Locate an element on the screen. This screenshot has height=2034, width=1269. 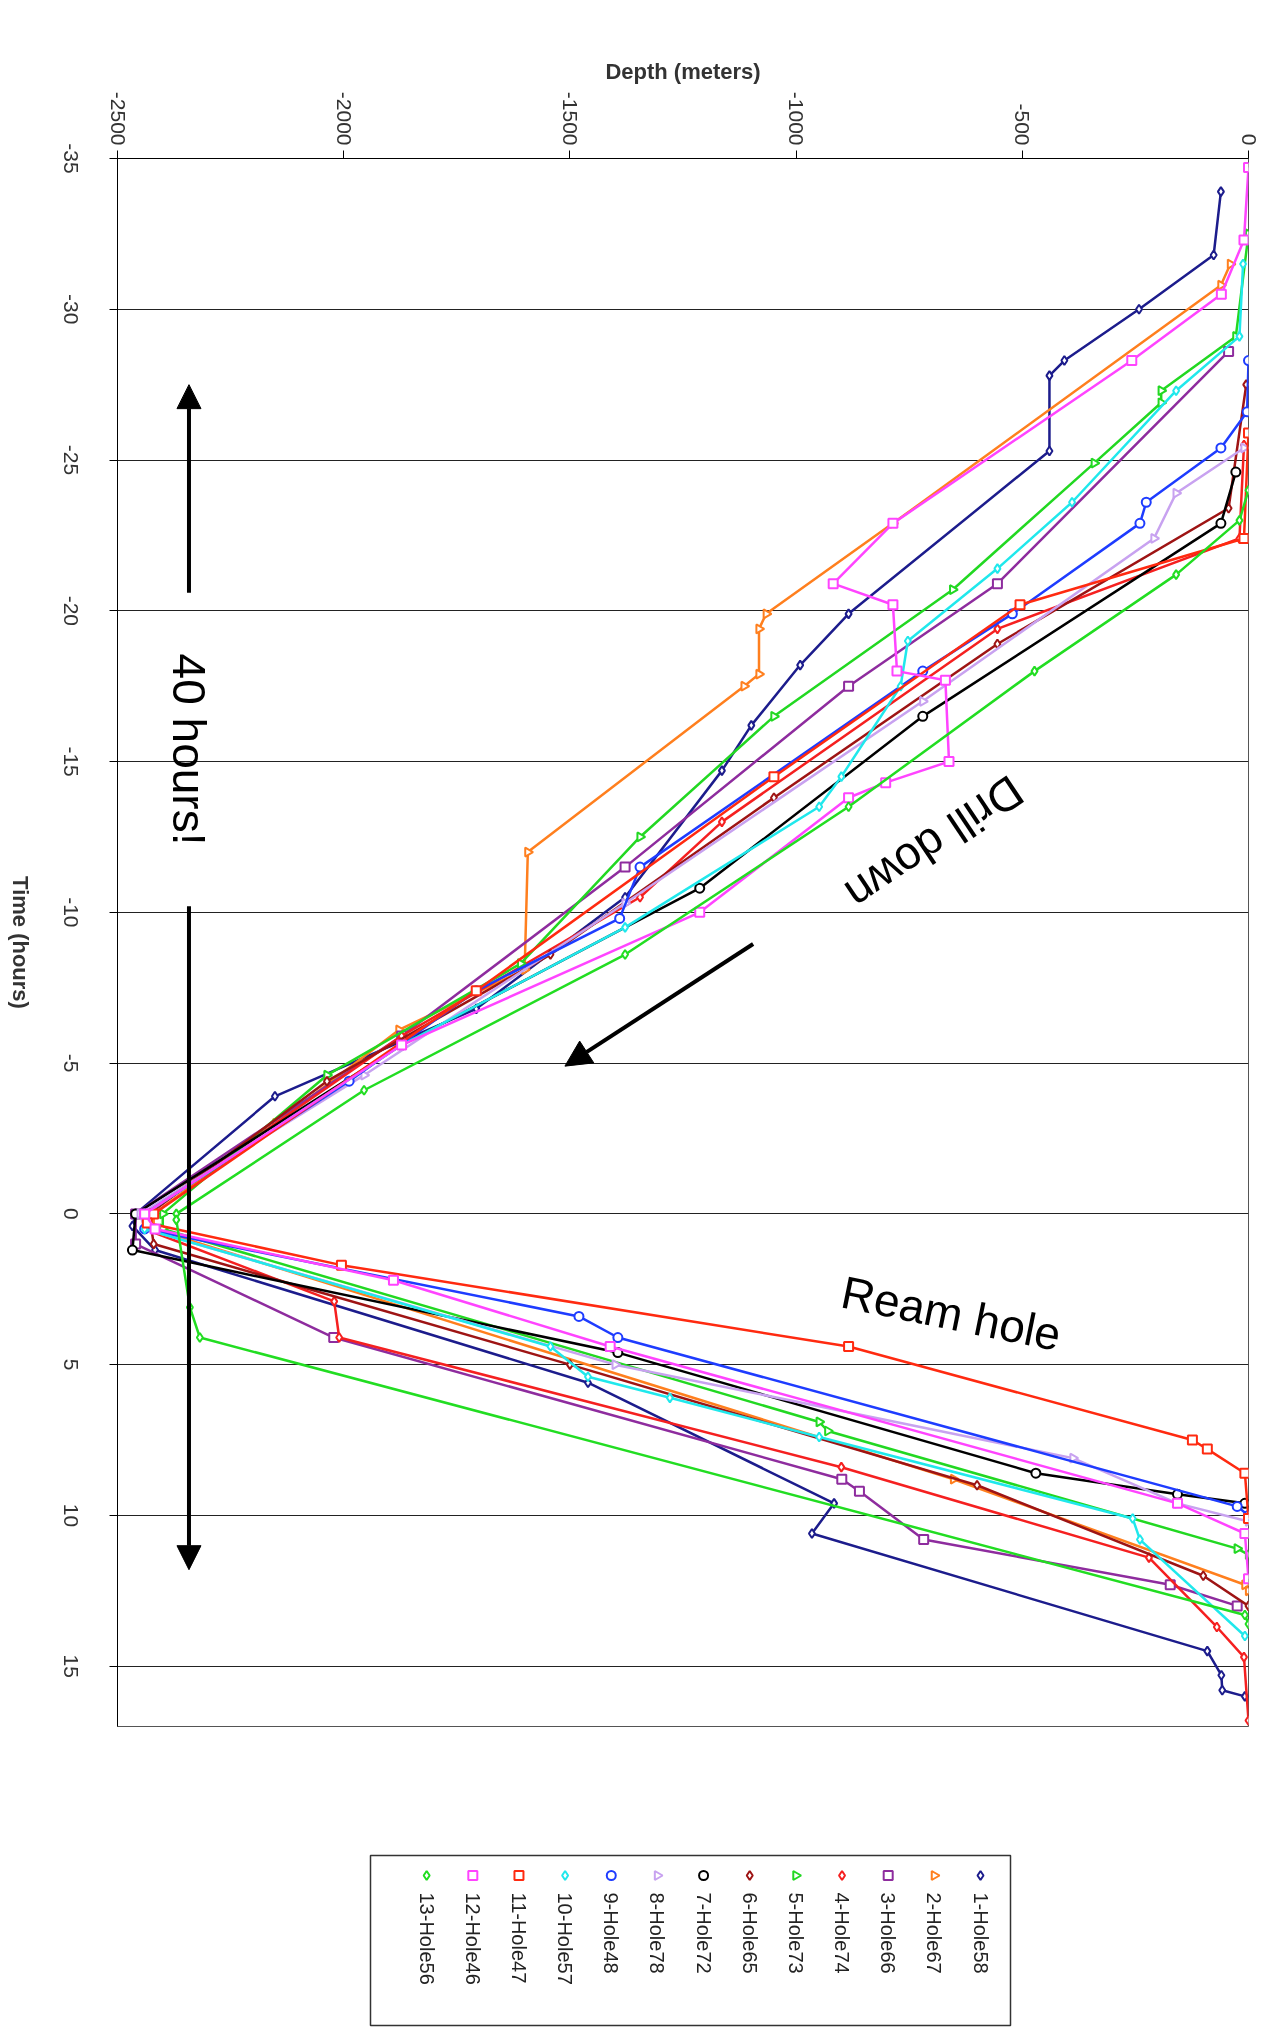
legend-label: 7-Hole72 is located at coordinates (703, 1933).